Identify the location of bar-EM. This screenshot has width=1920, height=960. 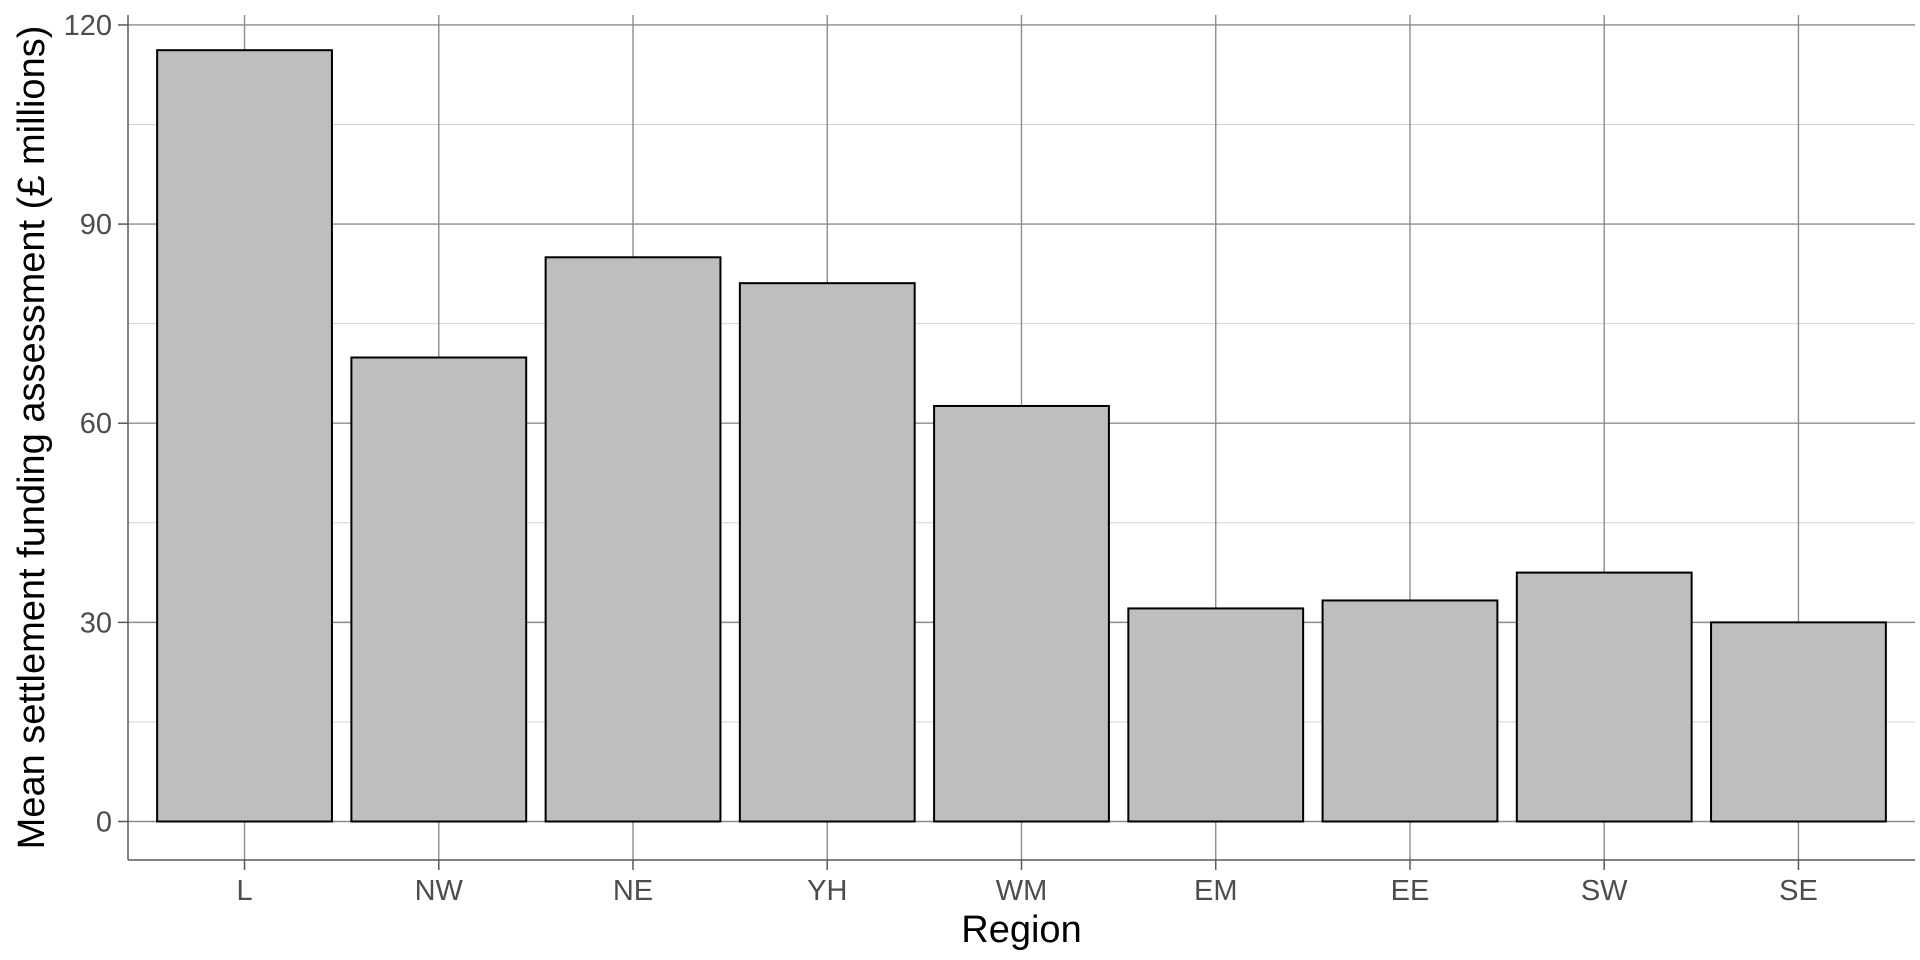
(1216, 715).